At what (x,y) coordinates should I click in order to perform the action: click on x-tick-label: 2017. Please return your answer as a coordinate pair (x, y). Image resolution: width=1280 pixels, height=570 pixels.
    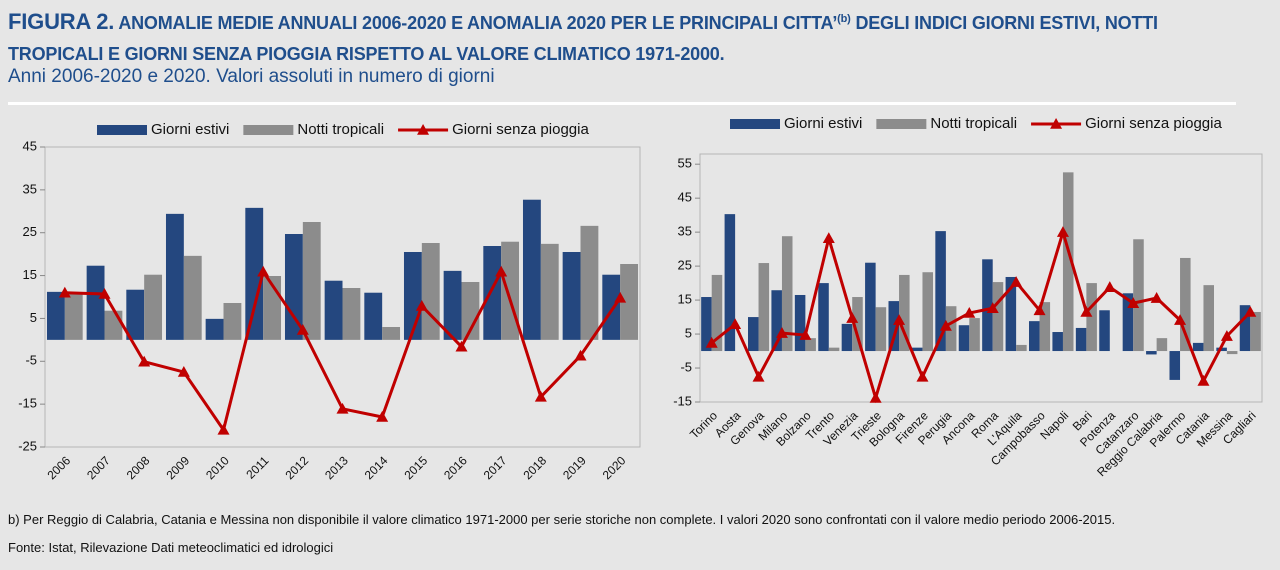
    Looking at the image, I should click on (495, 467).